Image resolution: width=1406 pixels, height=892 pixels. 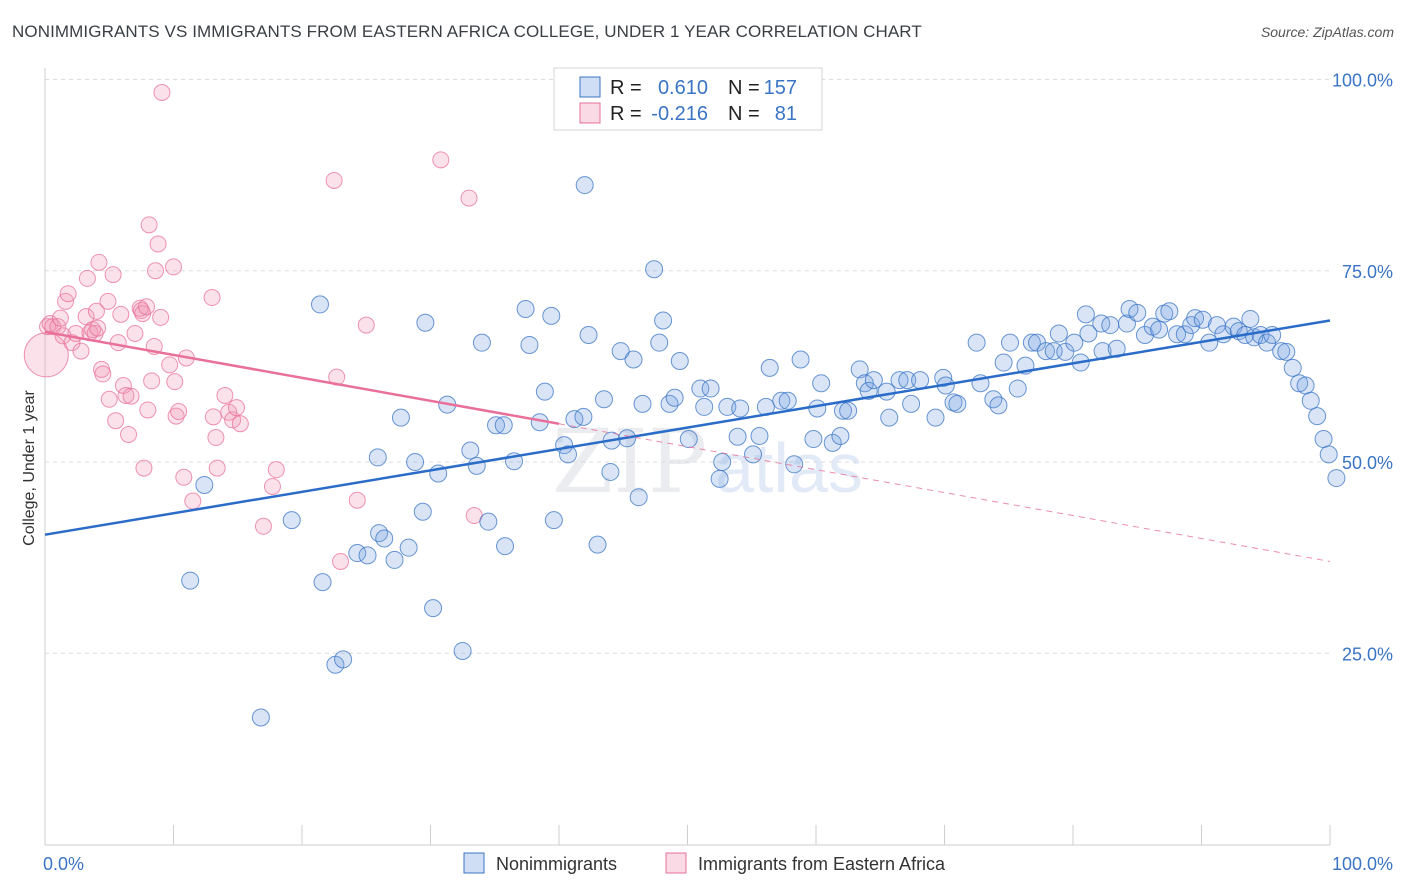 I want to click on x-tick-label: 0.0%, so click(x=63, y=864).